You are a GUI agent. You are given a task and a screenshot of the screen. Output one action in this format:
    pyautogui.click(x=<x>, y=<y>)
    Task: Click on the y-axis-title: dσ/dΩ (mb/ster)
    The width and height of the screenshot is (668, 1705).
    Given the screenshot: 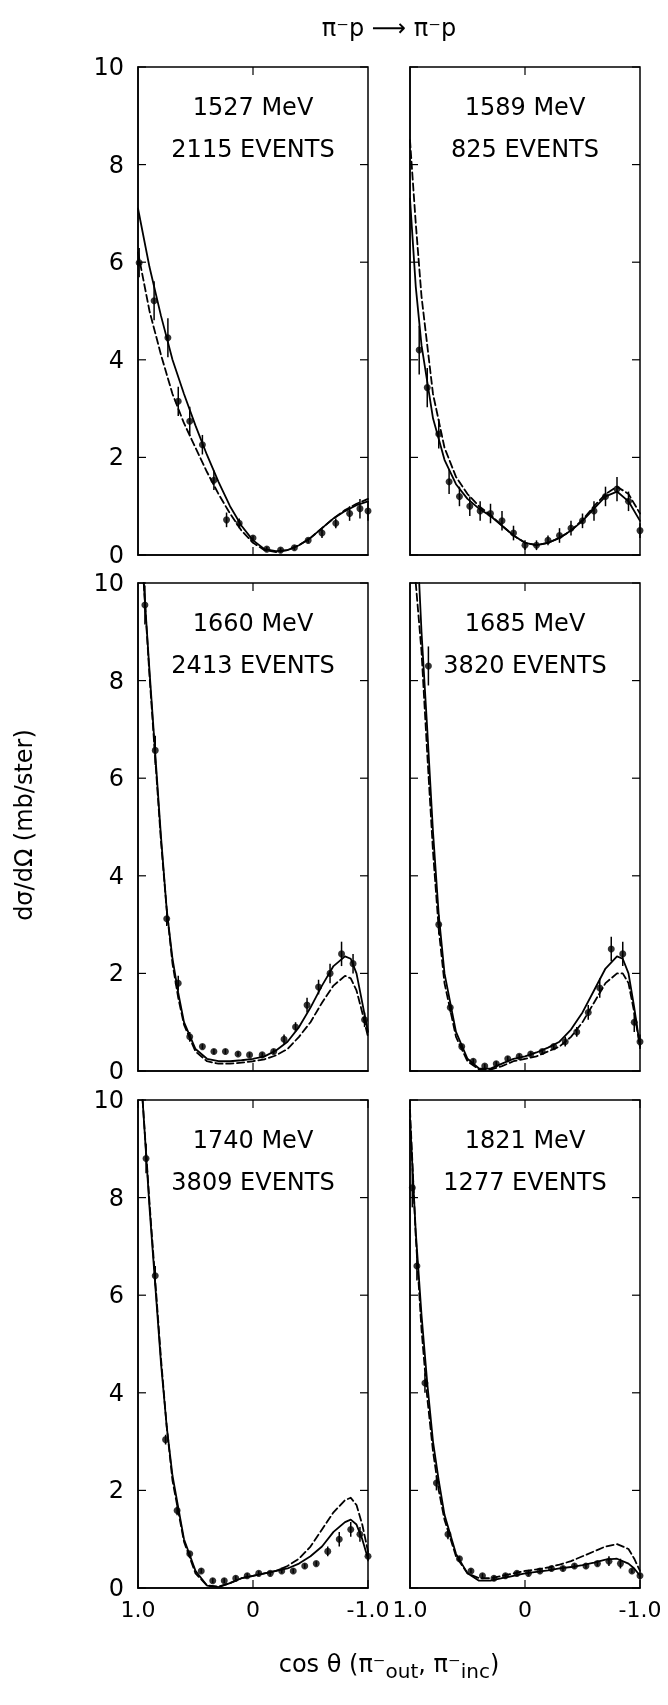 What is the action you would take?
    pyautogui.click(x=24, y=825)
    